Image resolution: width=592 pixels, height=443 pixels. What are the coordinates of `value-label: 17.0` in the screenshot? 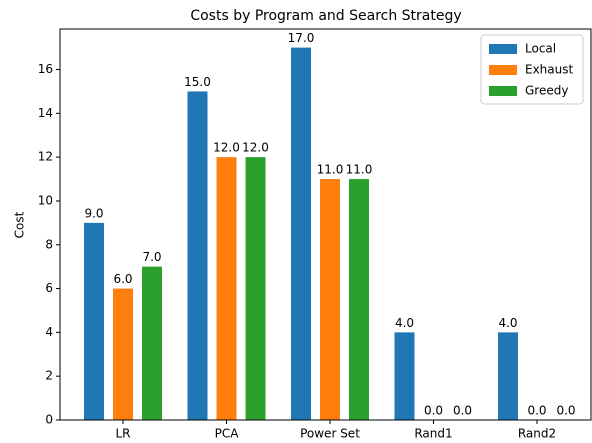 It's located at (301, 38).